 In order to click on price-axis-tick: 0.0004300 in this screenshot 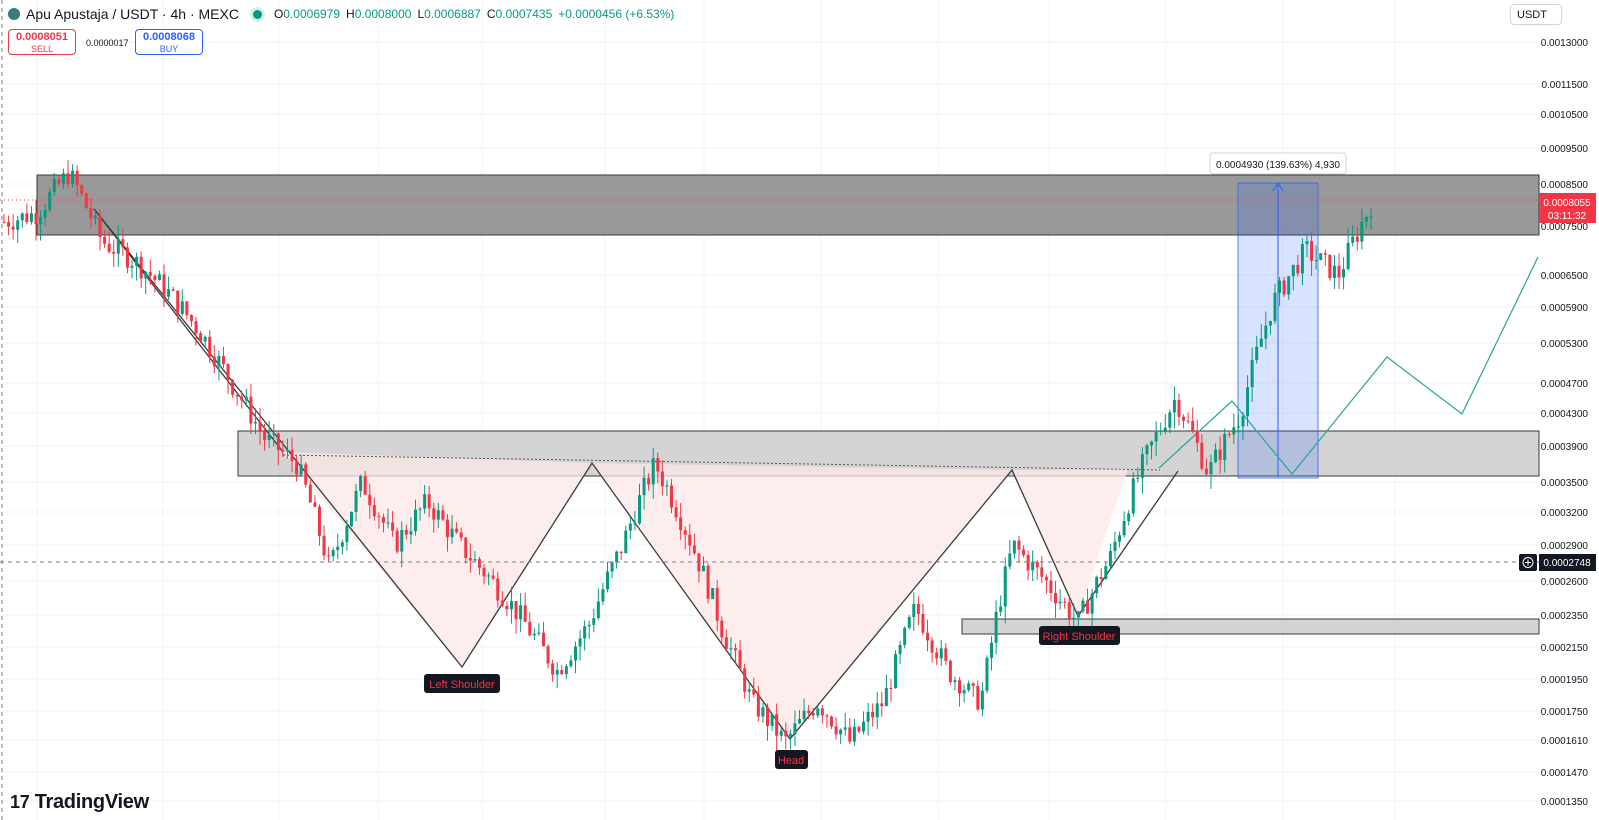, I will do `click(1565, 414)`.